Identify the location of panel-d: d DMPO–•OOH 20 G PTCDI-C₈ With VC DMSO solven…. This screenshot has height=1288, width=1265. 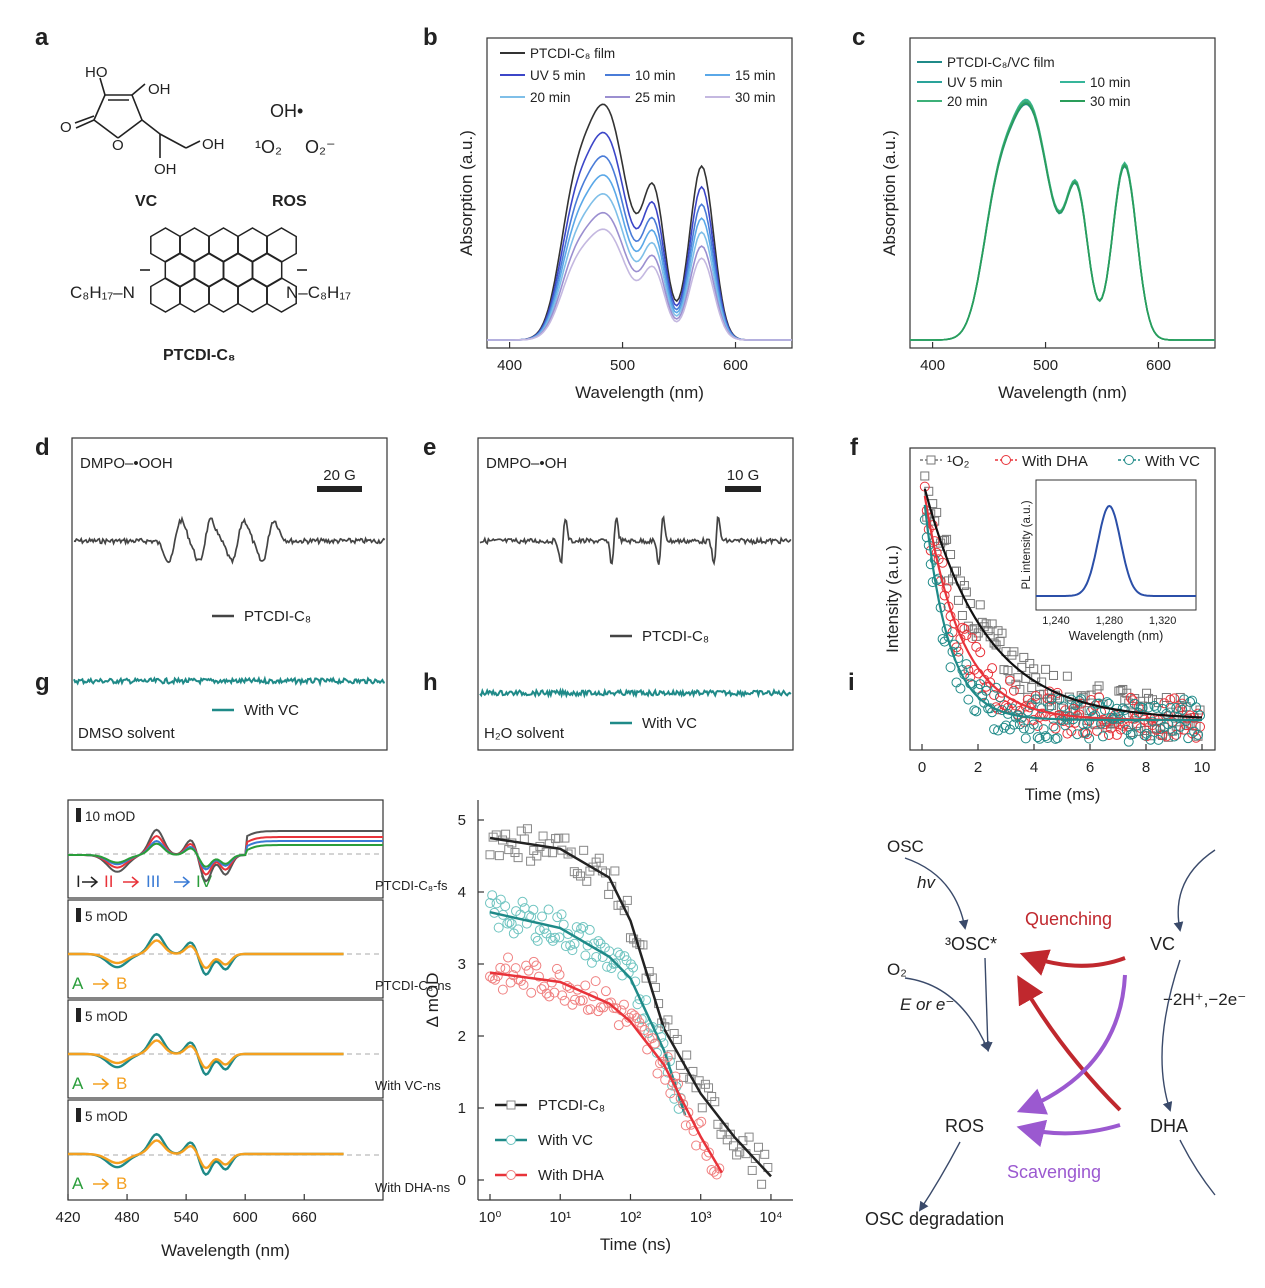
(211, 592).